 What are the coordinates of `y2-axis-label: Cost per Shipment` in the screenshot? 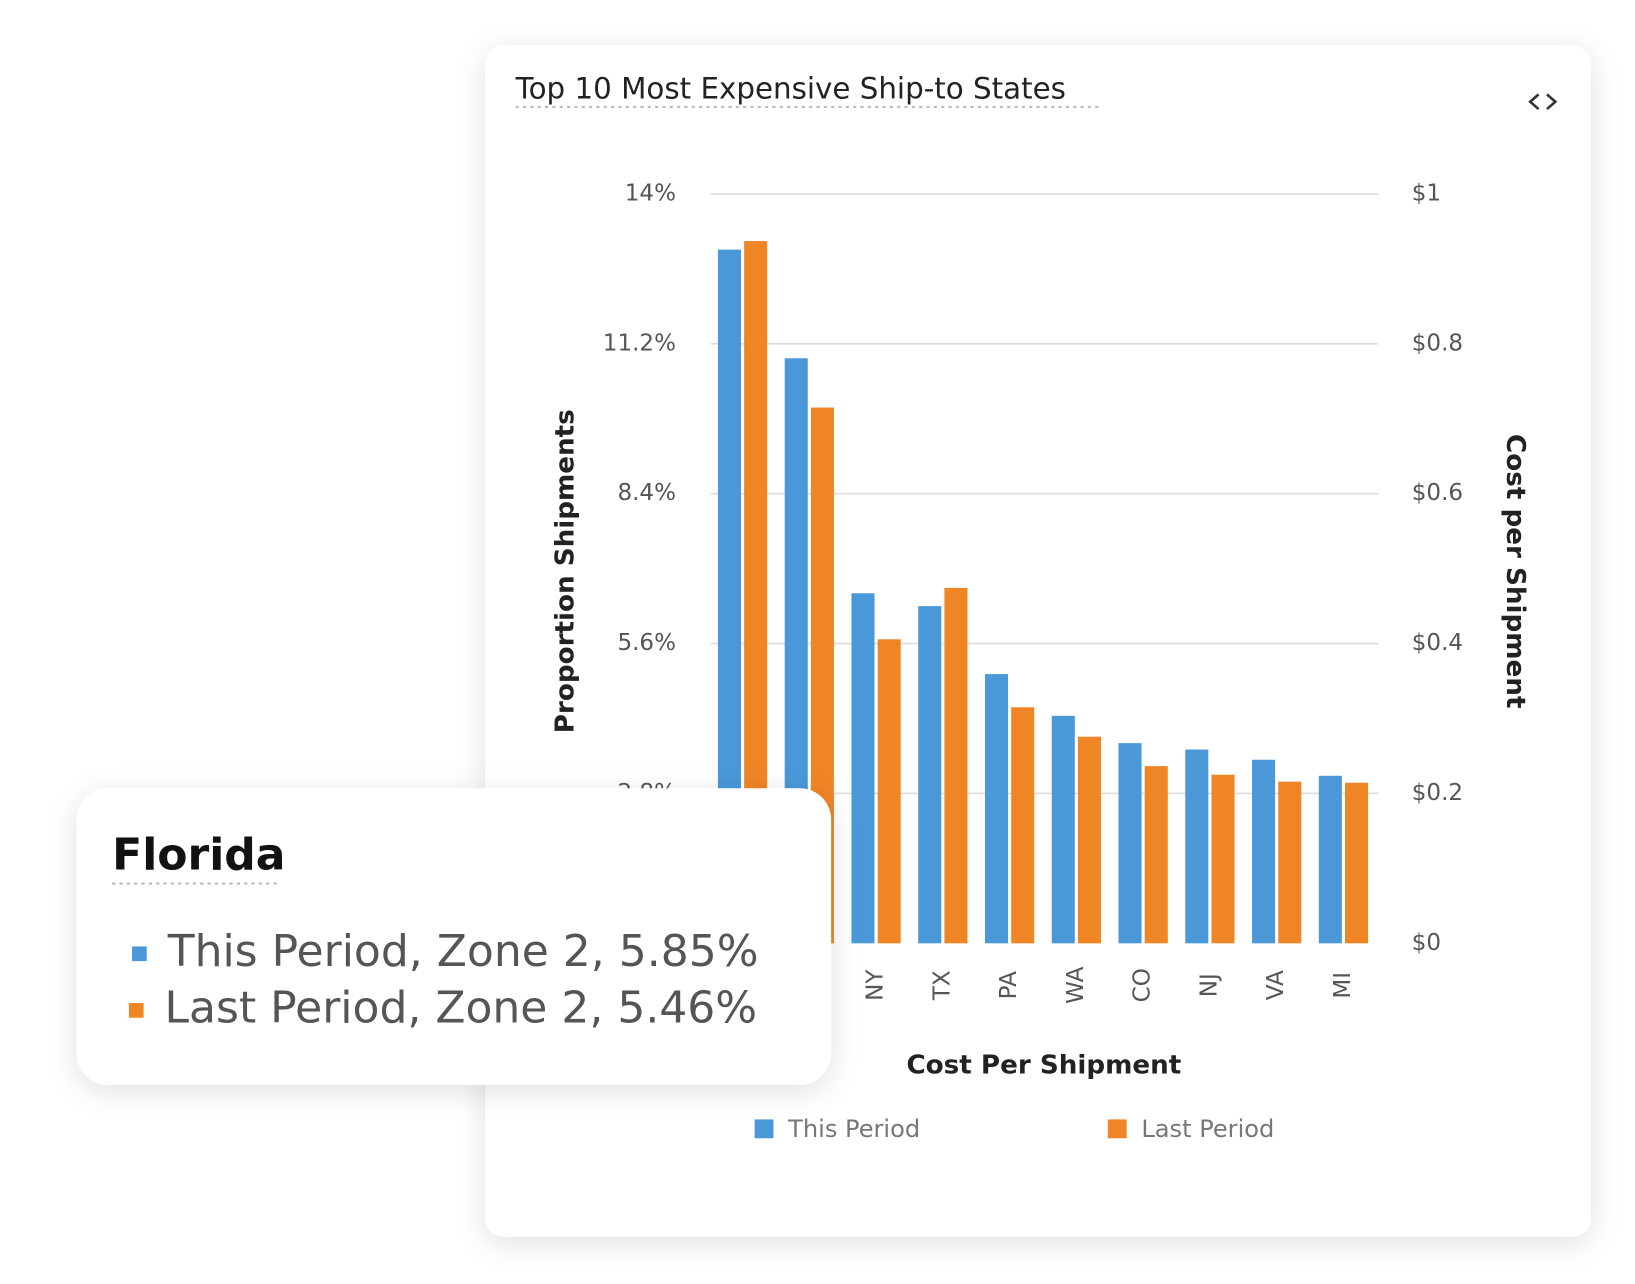 It's located at (1515, 571).